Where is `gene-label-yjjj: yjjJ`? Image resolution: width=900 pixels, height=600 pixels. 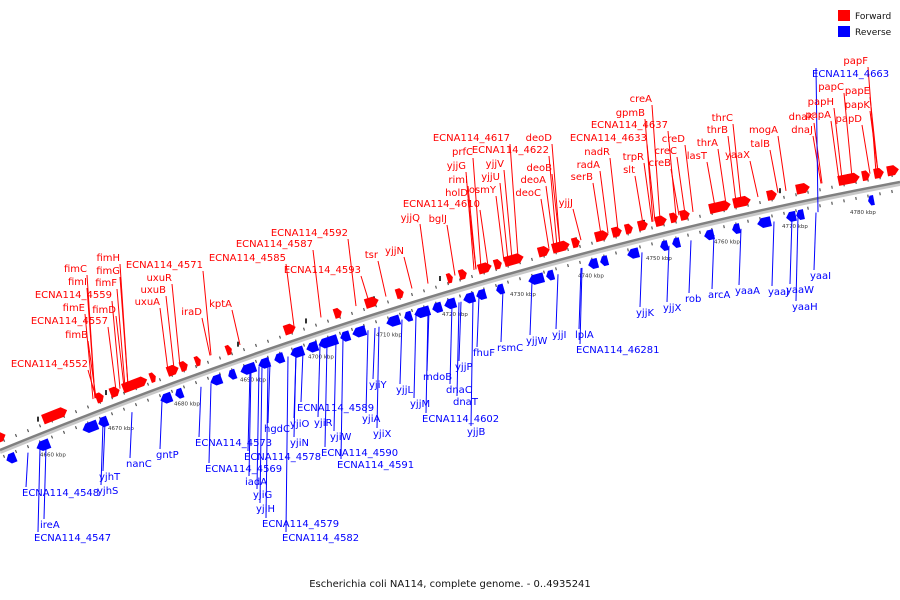
gene-label-yjjj: yjjJ is located at coordinates (566, 203).